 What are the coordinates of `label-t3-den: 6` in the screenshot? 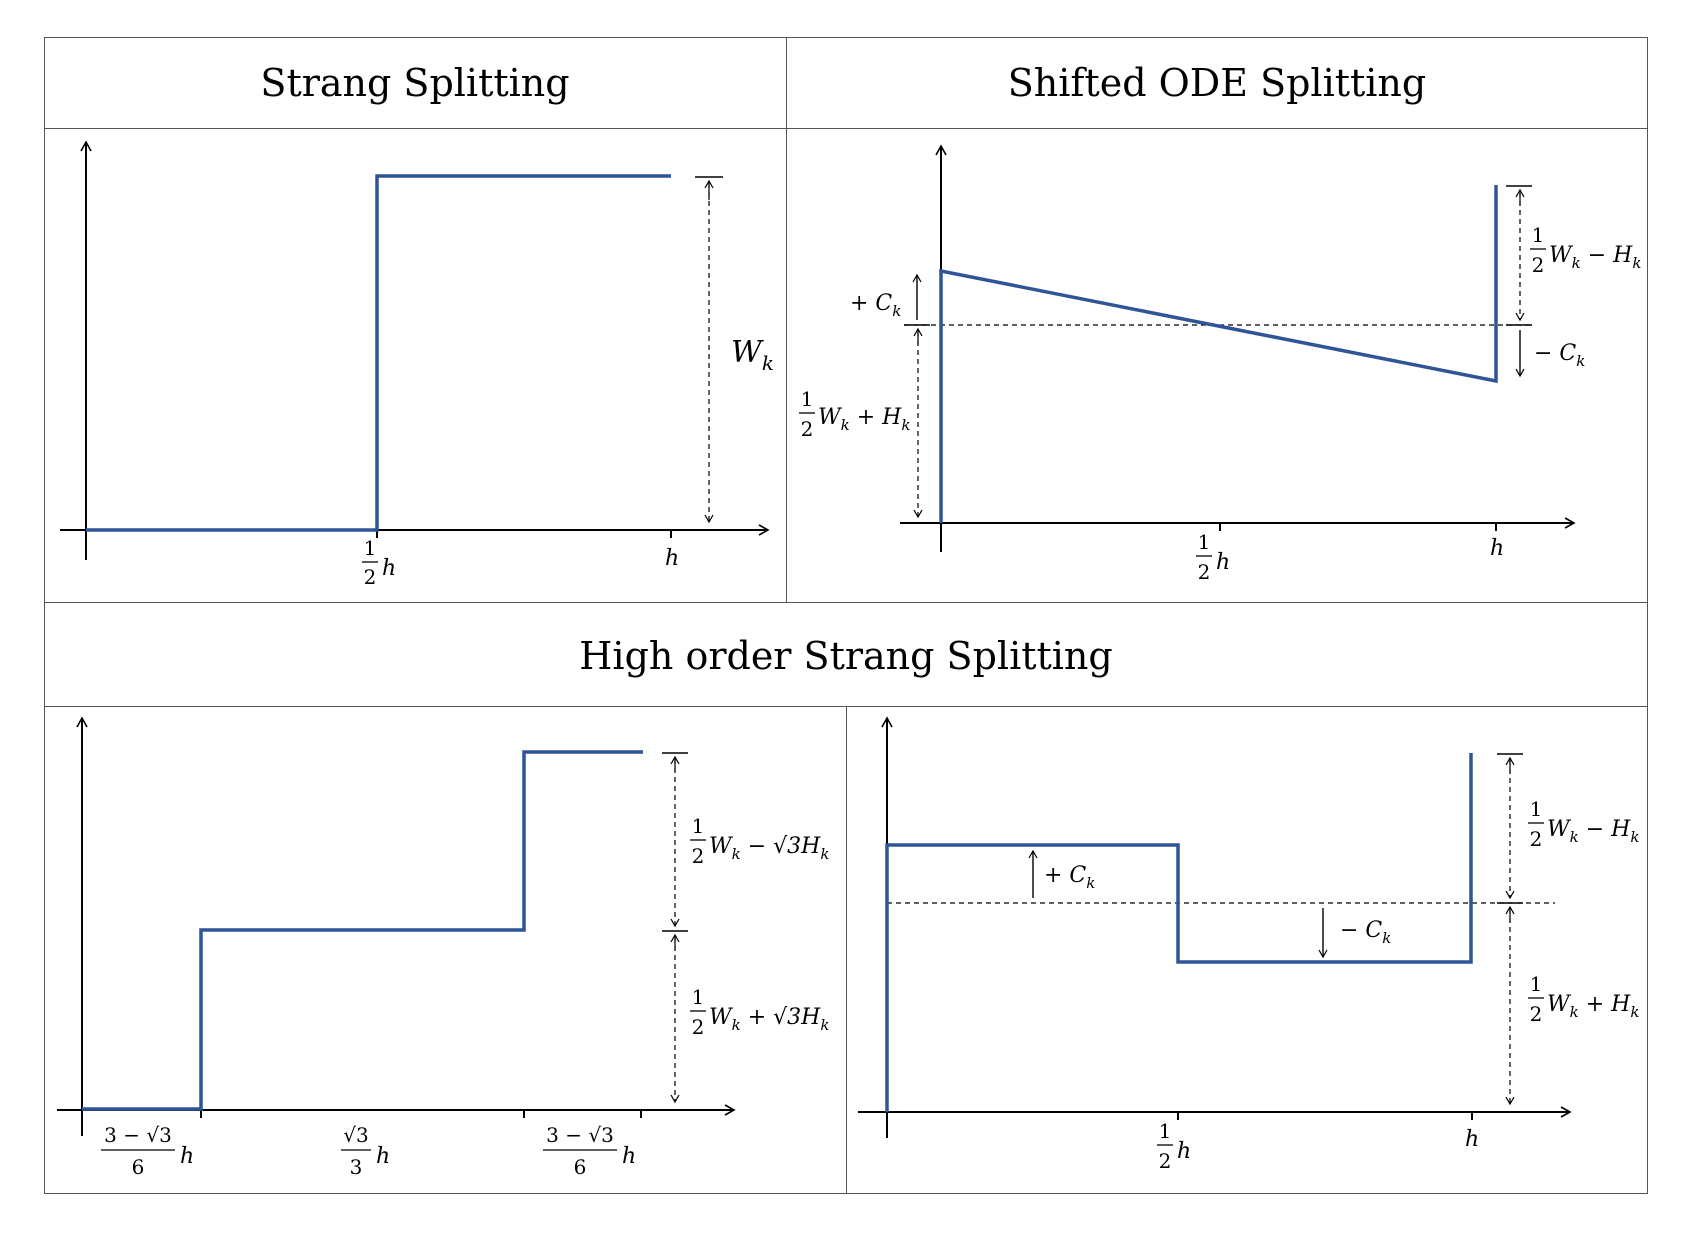 It's located at (580, 1167).